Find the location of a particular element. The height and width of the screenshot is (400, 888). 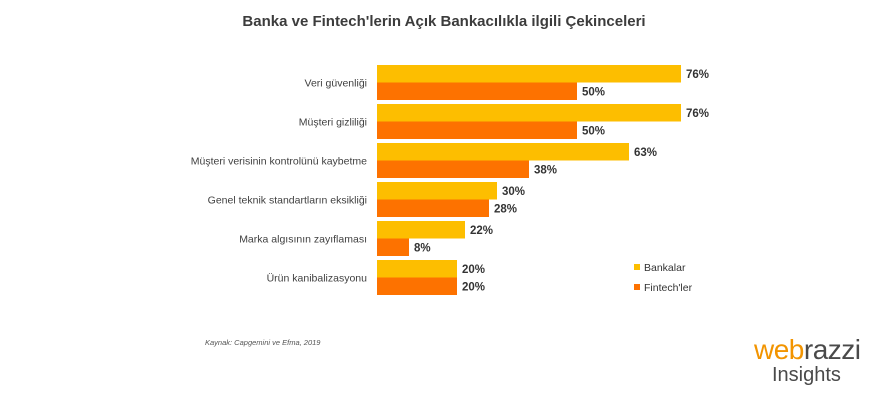

value-label: 38% is located at coordinates (545, 170).